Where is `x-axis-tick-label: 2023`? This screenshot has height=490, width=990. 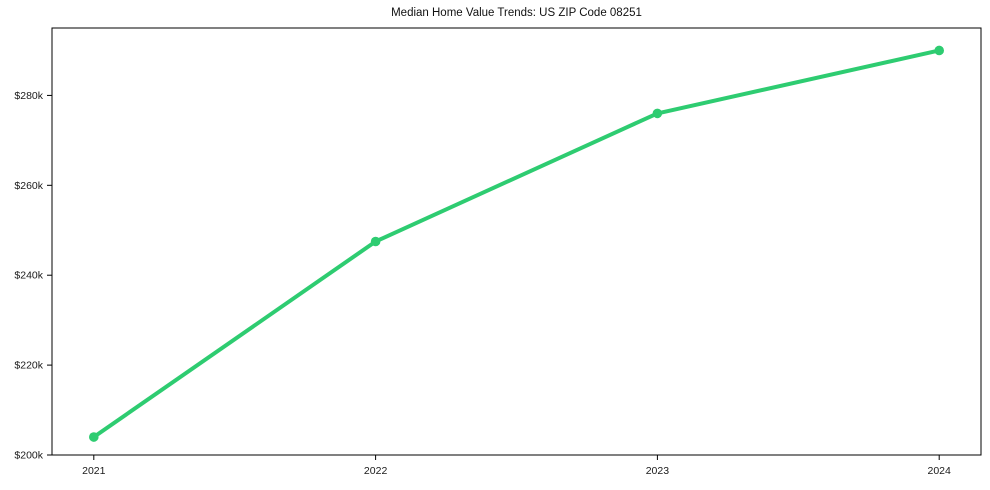 x-axis-tick-label: 2023 is located at coordinates (658, 471).